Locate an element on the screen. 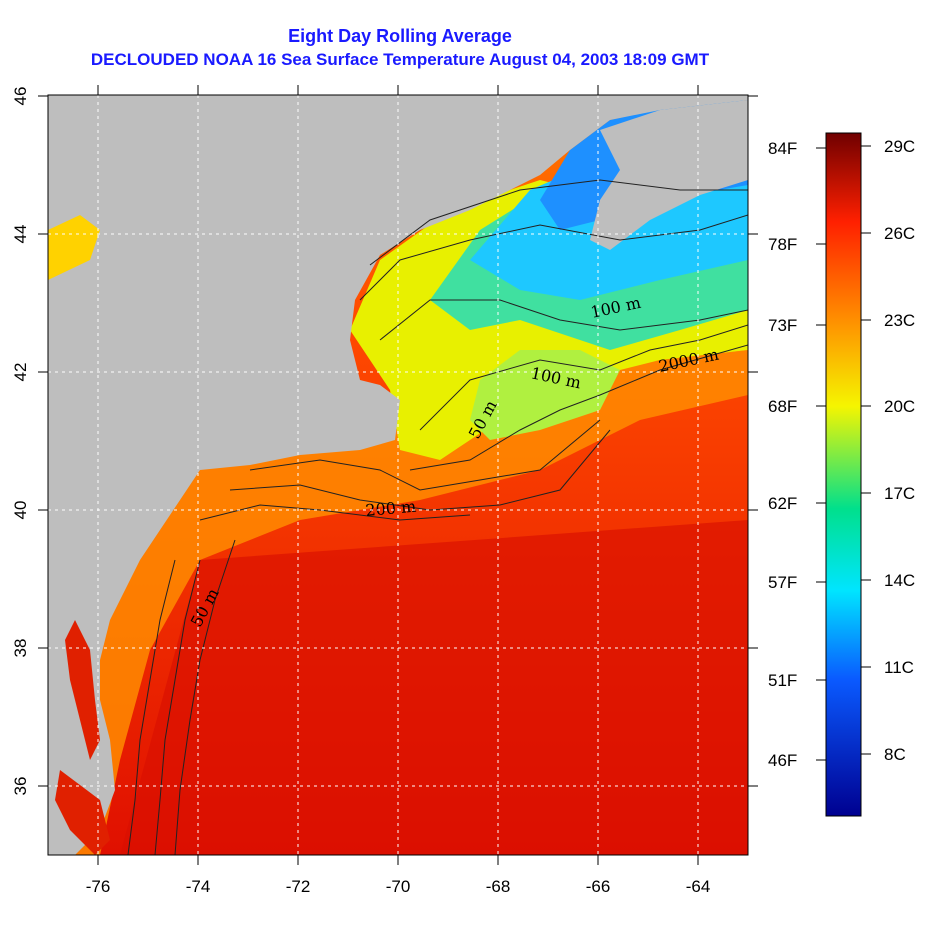 The image size is (950, 950). lon-label: -74 is located at coordinates (198, 886).